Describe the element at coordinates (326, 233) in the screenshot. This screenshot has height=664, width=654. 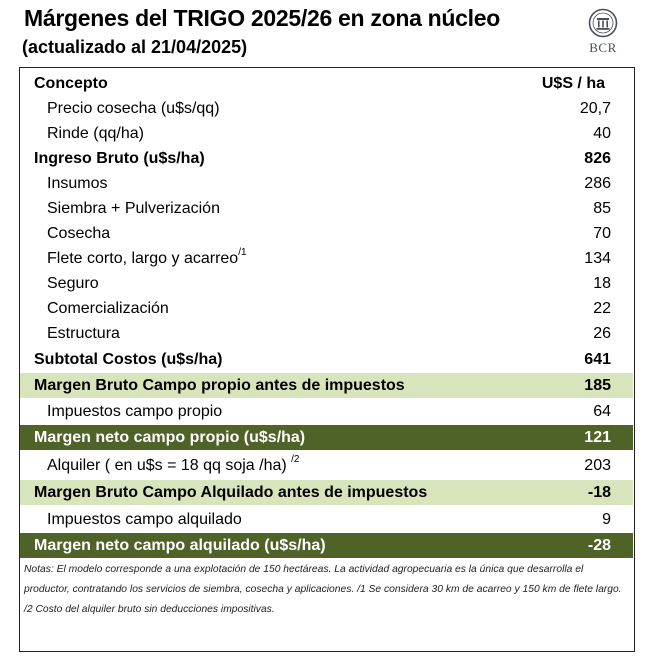
I see `table-row: Cosecha 70` at that location.